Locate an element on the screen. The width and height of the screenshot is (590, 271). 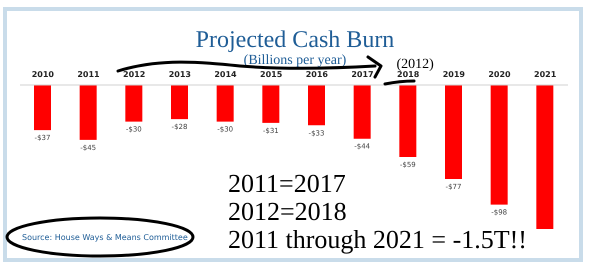
chart-subtitle: (Billions per year) is located at coordinates (295, 60).